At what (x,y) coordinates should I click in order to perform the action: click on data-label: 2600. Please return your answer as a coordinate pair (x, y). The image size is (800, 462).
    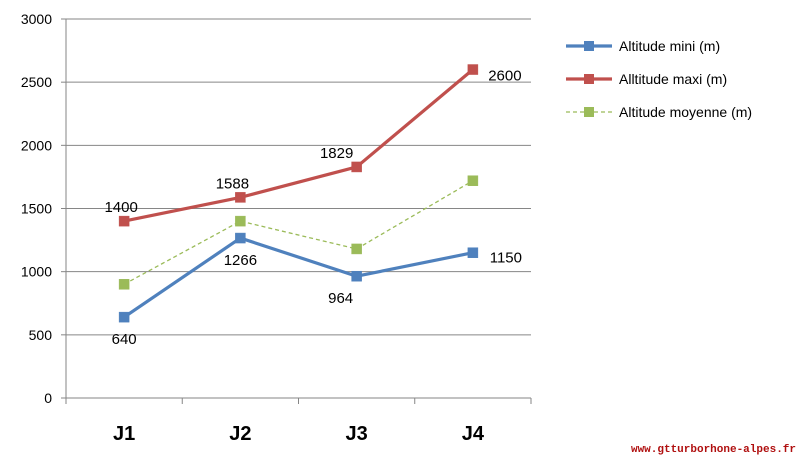
    Looking at the image, I should click on (504, 76).